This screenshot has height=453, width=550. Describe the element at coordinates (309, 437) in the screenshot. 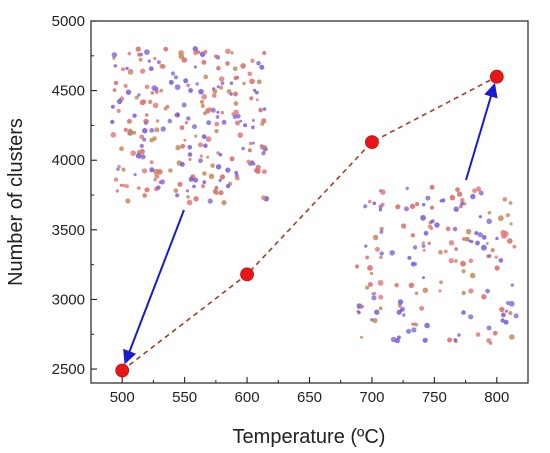

I see `x-axis-title: Temperature (ºC)` at that location.